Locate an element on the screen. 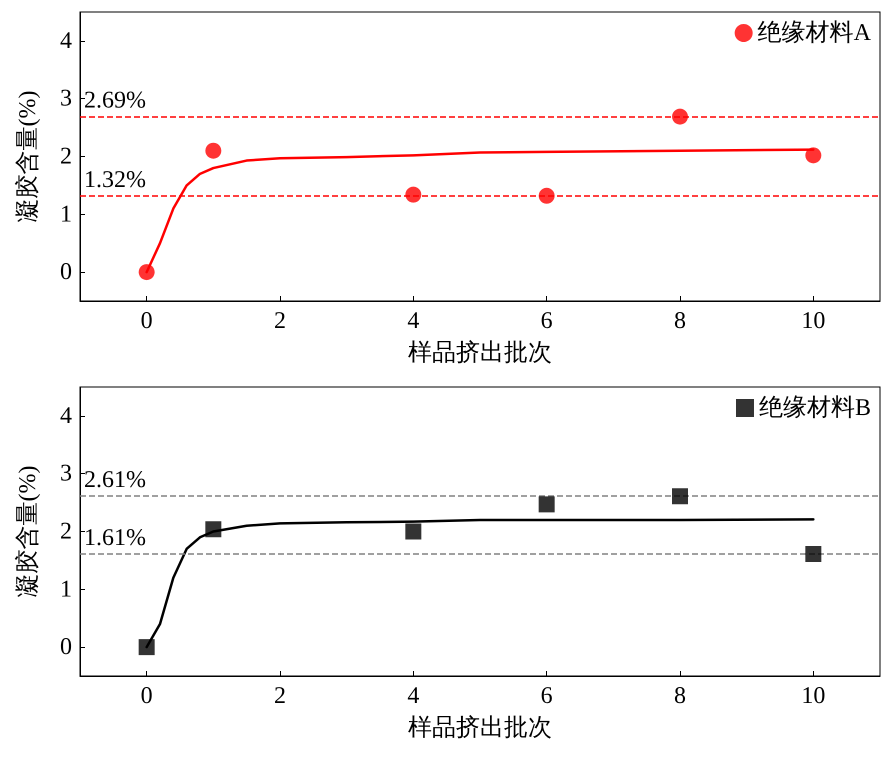 The width and height of the screenshot is (894, 770). ref-line-label: 2.69% is located at coordinates (115, 101).